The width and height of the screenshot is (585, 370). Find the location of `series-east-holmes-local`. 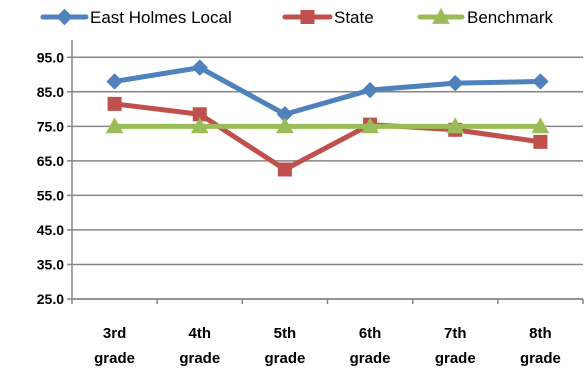

series-east-holmes-local is located at coordinates (327, 91).